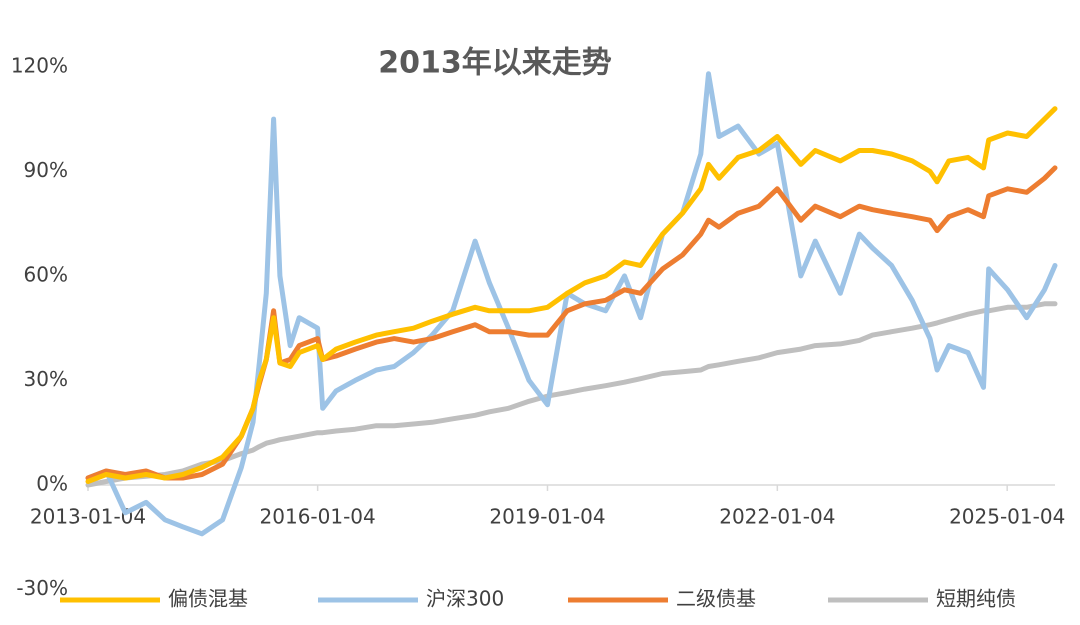 This screenshot has height=625, width=1080. Describe the element at coordinates (39, 65) in the screenshot. I see `y-tick-label: 120%` at that location.